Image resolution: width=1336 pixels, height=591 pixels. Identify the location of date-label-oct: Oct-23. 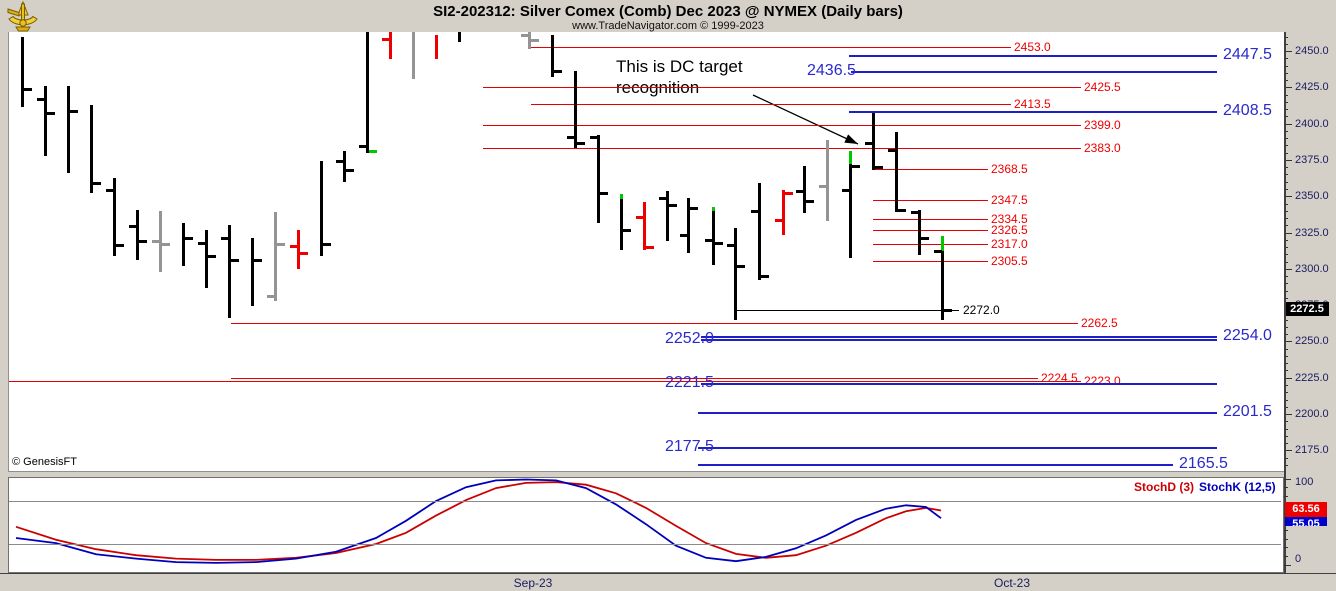
(1012, 583).